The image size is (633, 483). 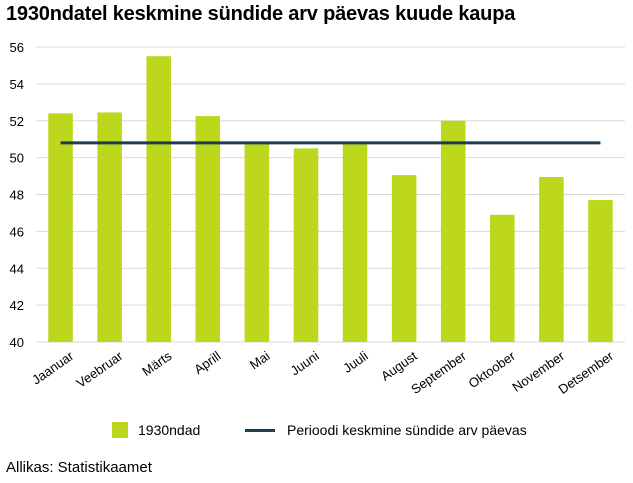 What do you see at coordinates (407, 430) in the screenshot?
I see `legend-label-line: Perioodi keskmine sündide arv päevas` at bounding box center [407, 430].